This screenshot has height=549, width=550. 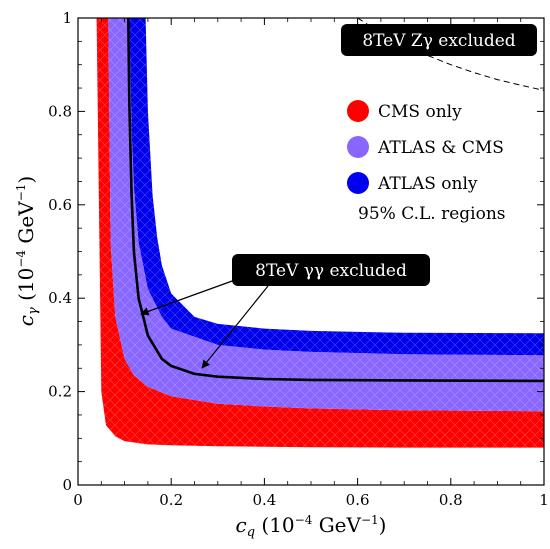 I want to click on x-tick-label: 0.6, so click(x=358, y=500).